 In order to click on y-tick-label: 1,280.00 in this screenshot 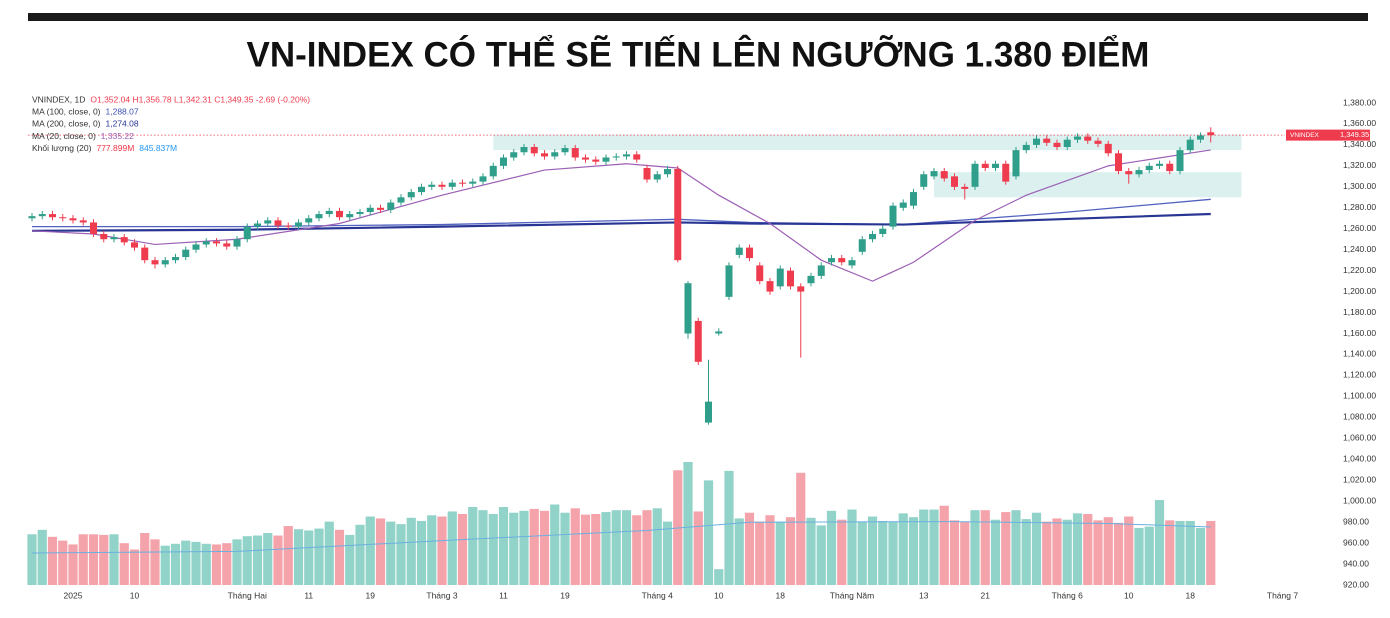, I will do `click(1359, 207)`.